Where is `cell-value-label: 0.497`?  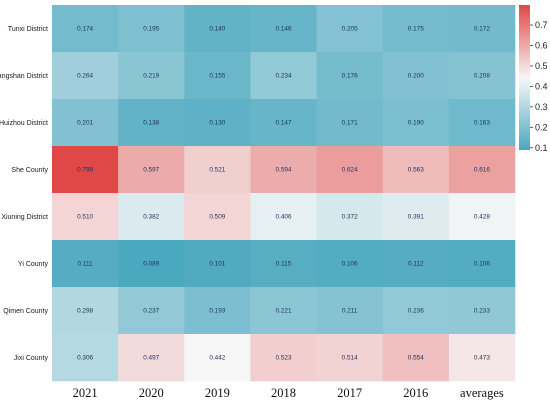
cell-value-label: 0.497 is located at coordinates (151, 358).